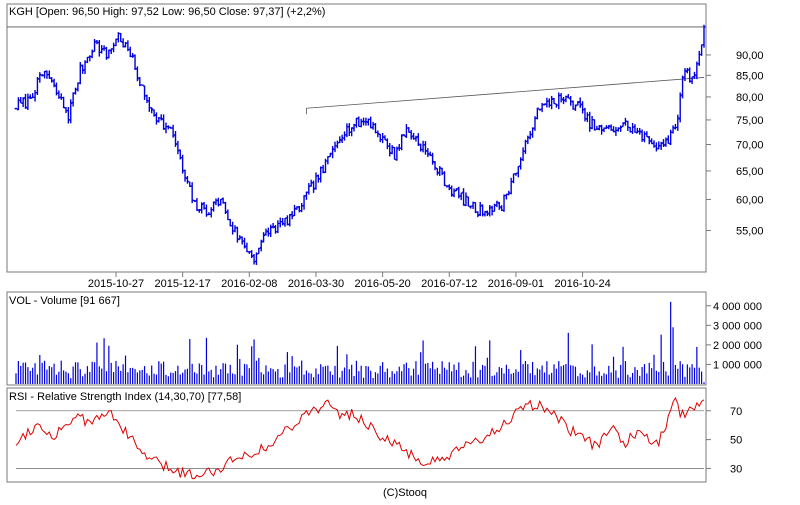  What do you see at coordinates (505, 93) in the screenshot?
I see `price-trendline` at bounding box center [505, 93].